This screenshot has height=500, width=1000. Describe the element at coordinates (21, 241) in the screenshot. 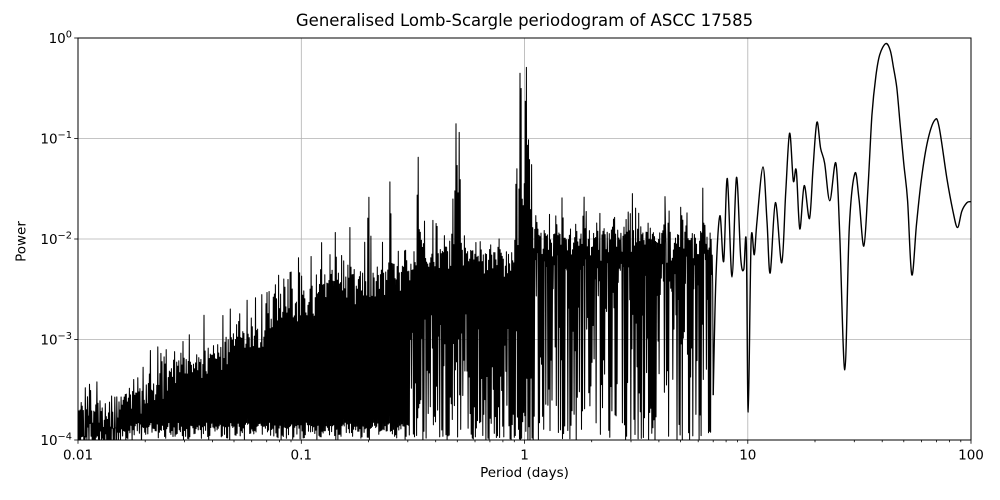

I see `y-axis-label: Power` at that location.